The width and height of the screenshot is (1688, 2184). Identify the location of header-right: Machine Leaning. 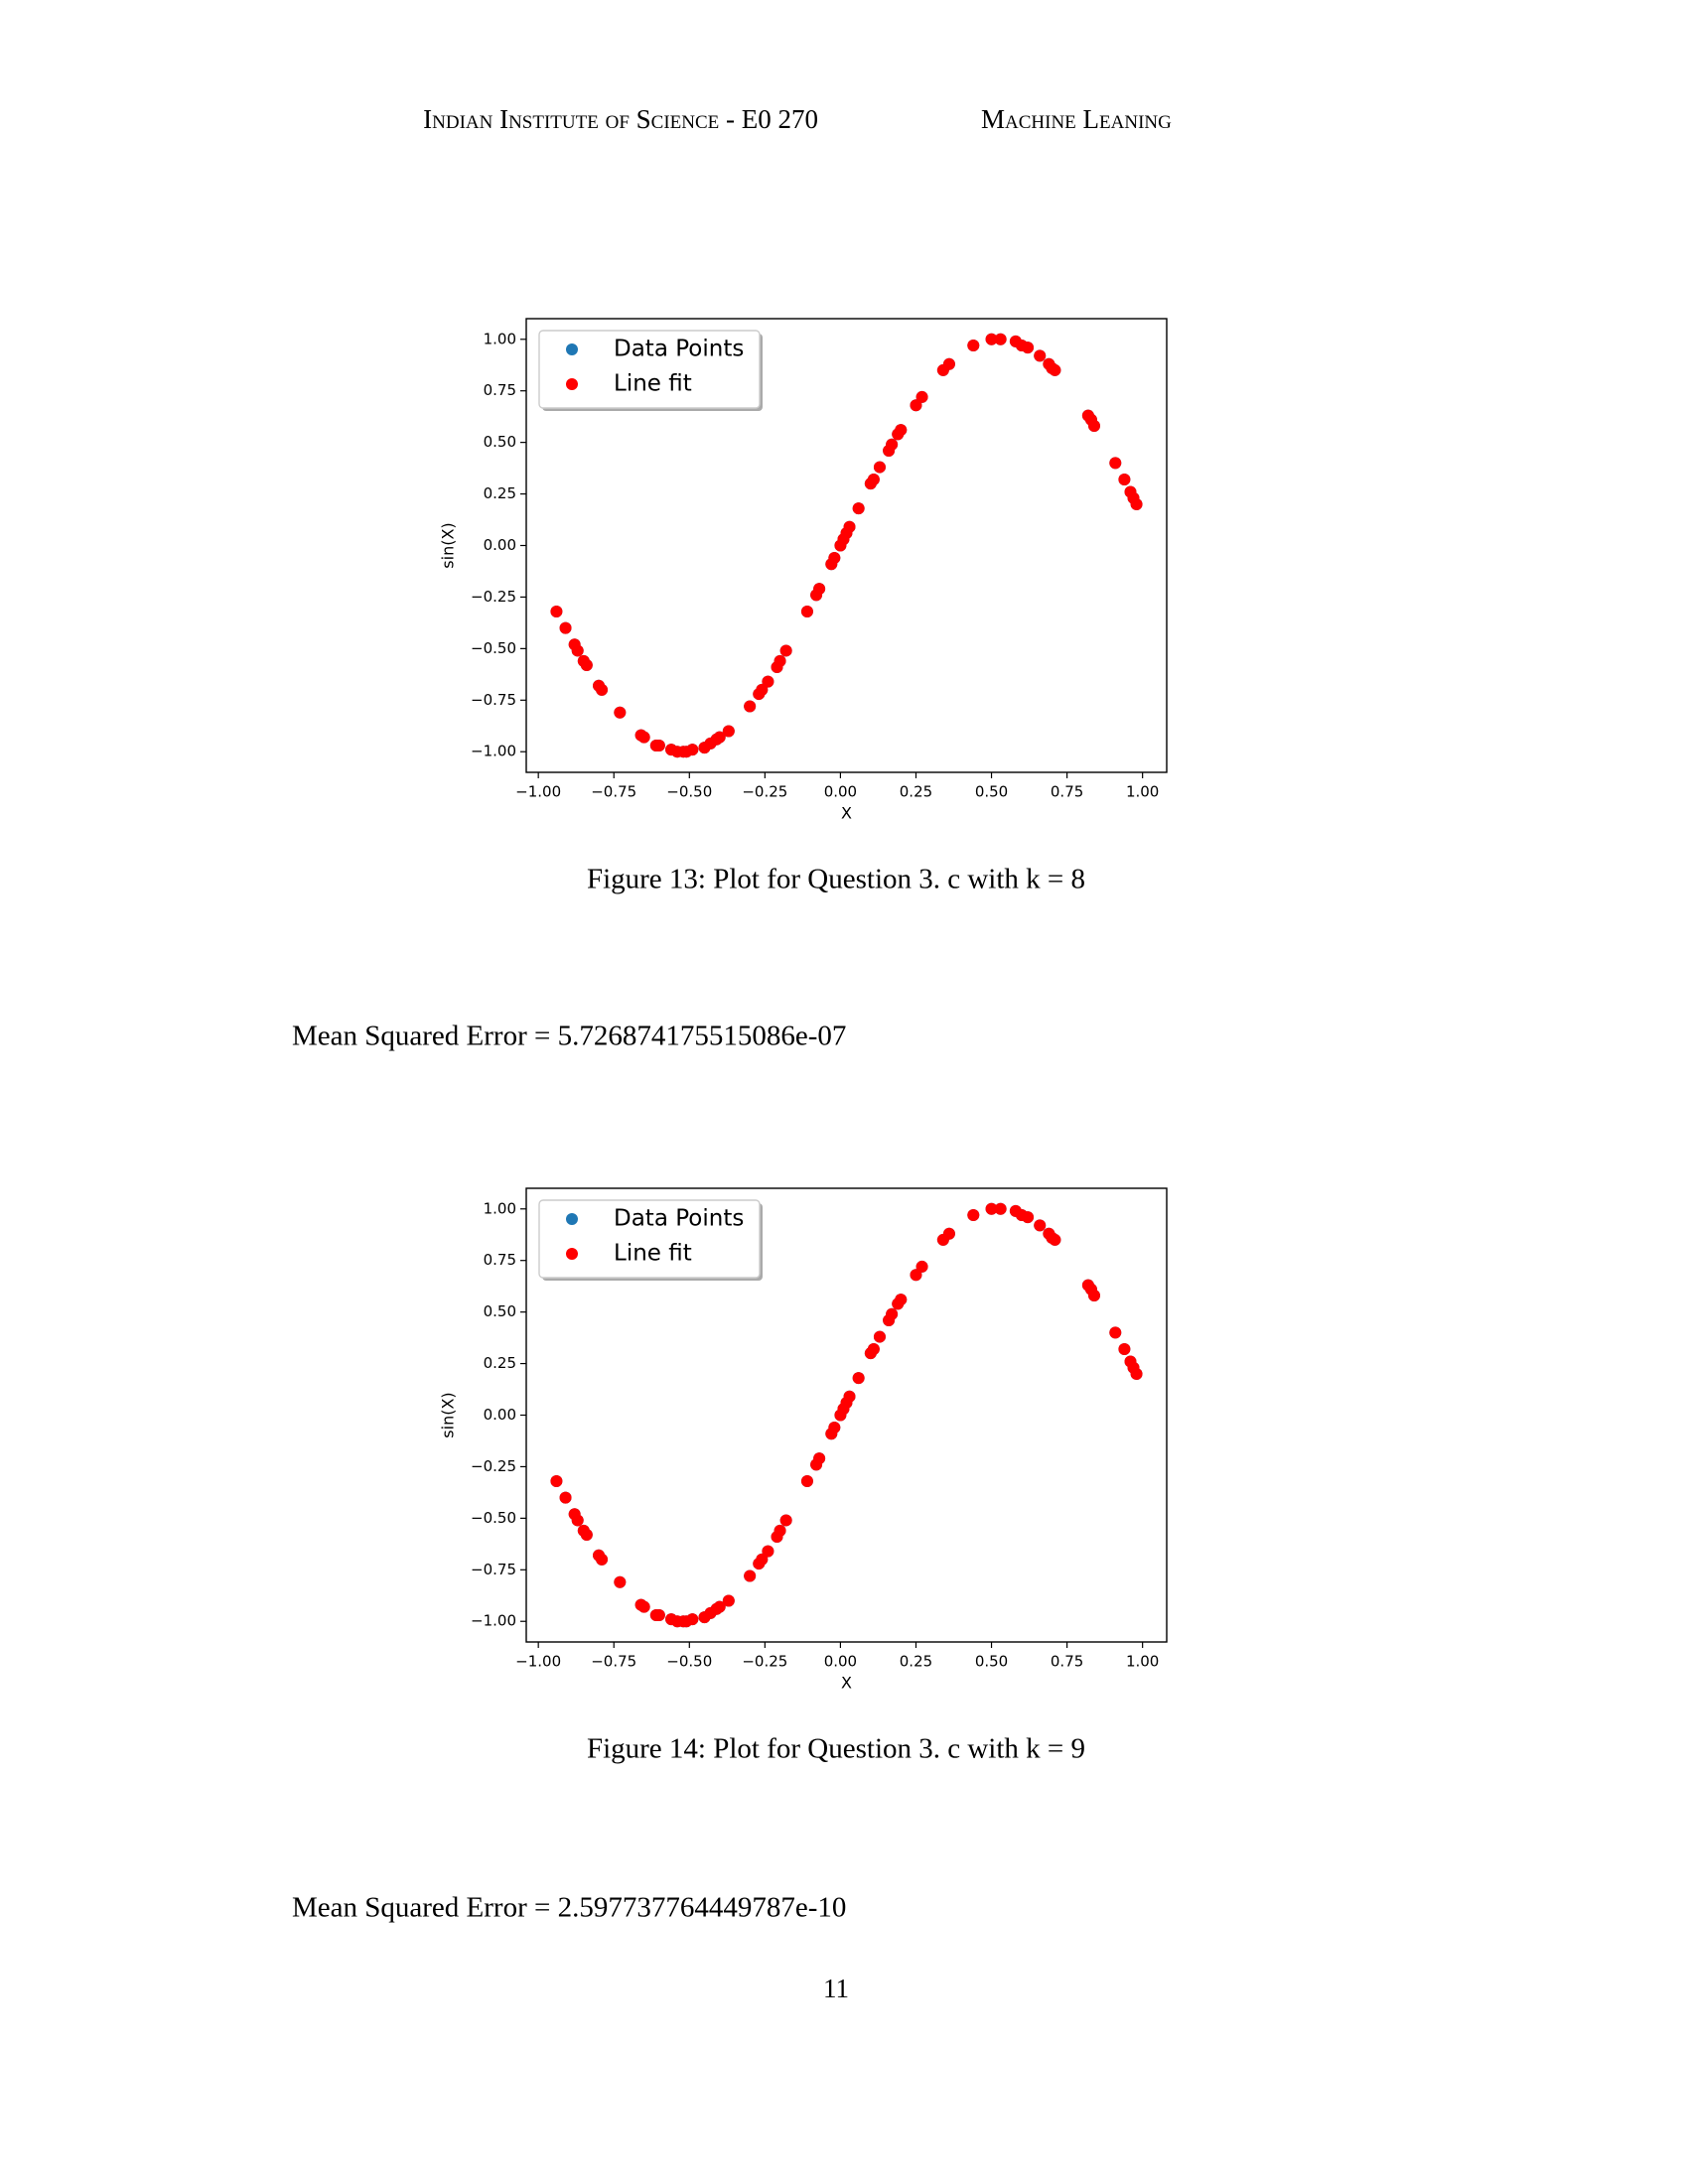
(1076, 119).